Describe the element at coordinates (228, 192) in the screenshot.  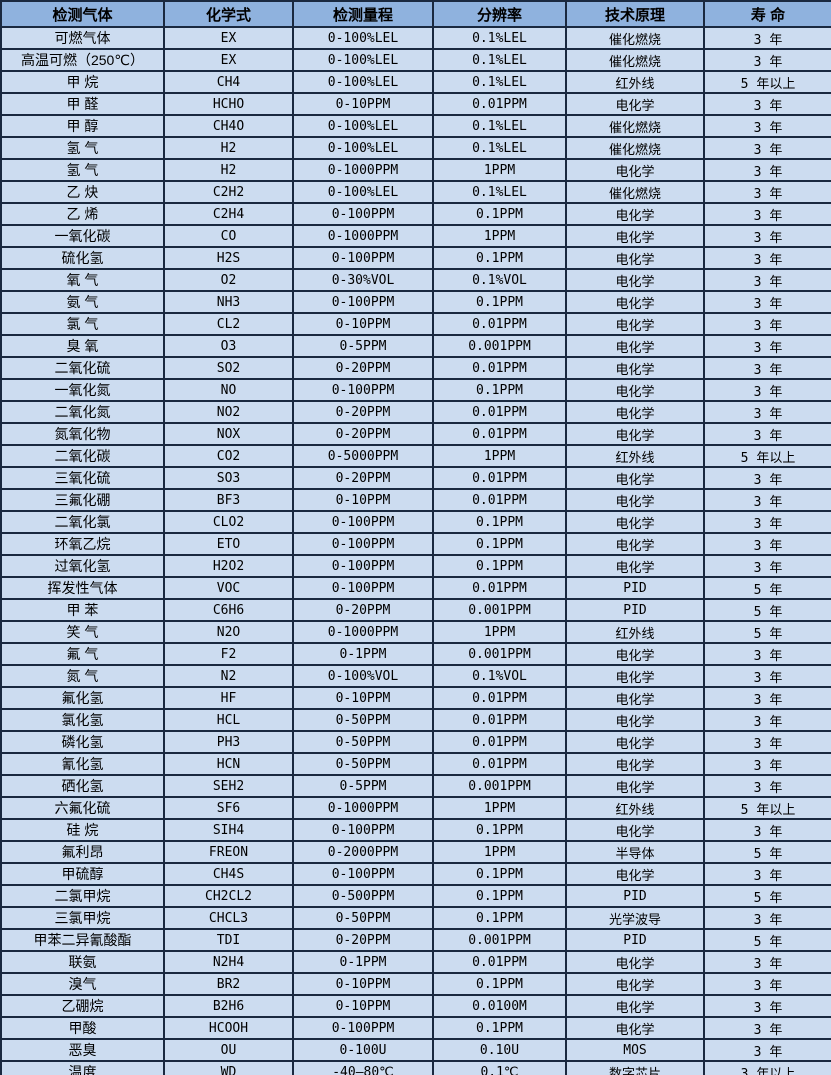
I see `formula-cell: C2H2` at that location.